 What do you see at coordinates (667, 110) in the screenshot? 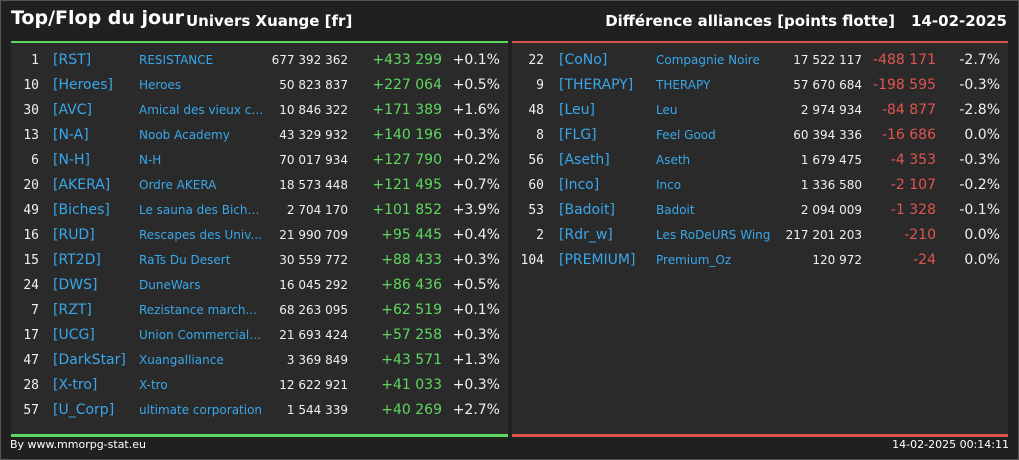
I see `alliance-name-link: Leu` at bounding box center [667, 110].